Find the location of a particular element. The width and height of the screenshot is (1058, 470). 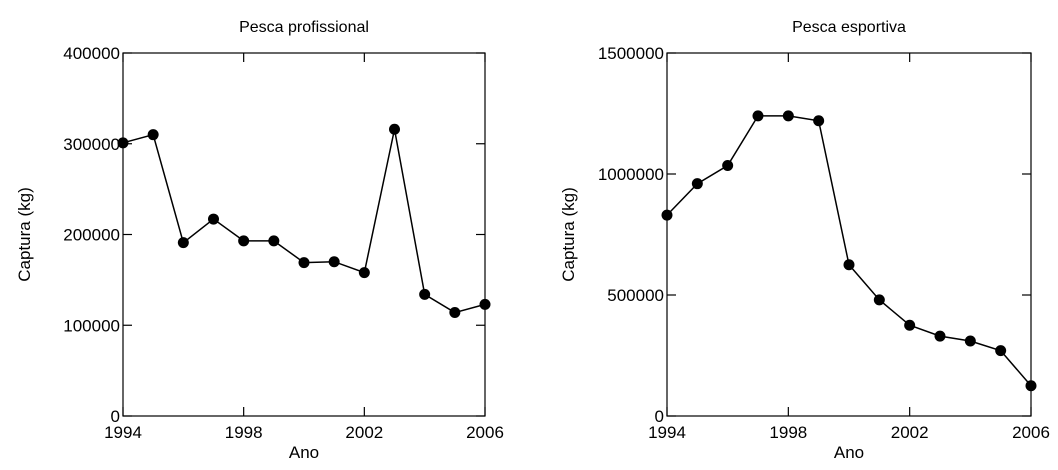

series-line is located at coordinates (304, 221).